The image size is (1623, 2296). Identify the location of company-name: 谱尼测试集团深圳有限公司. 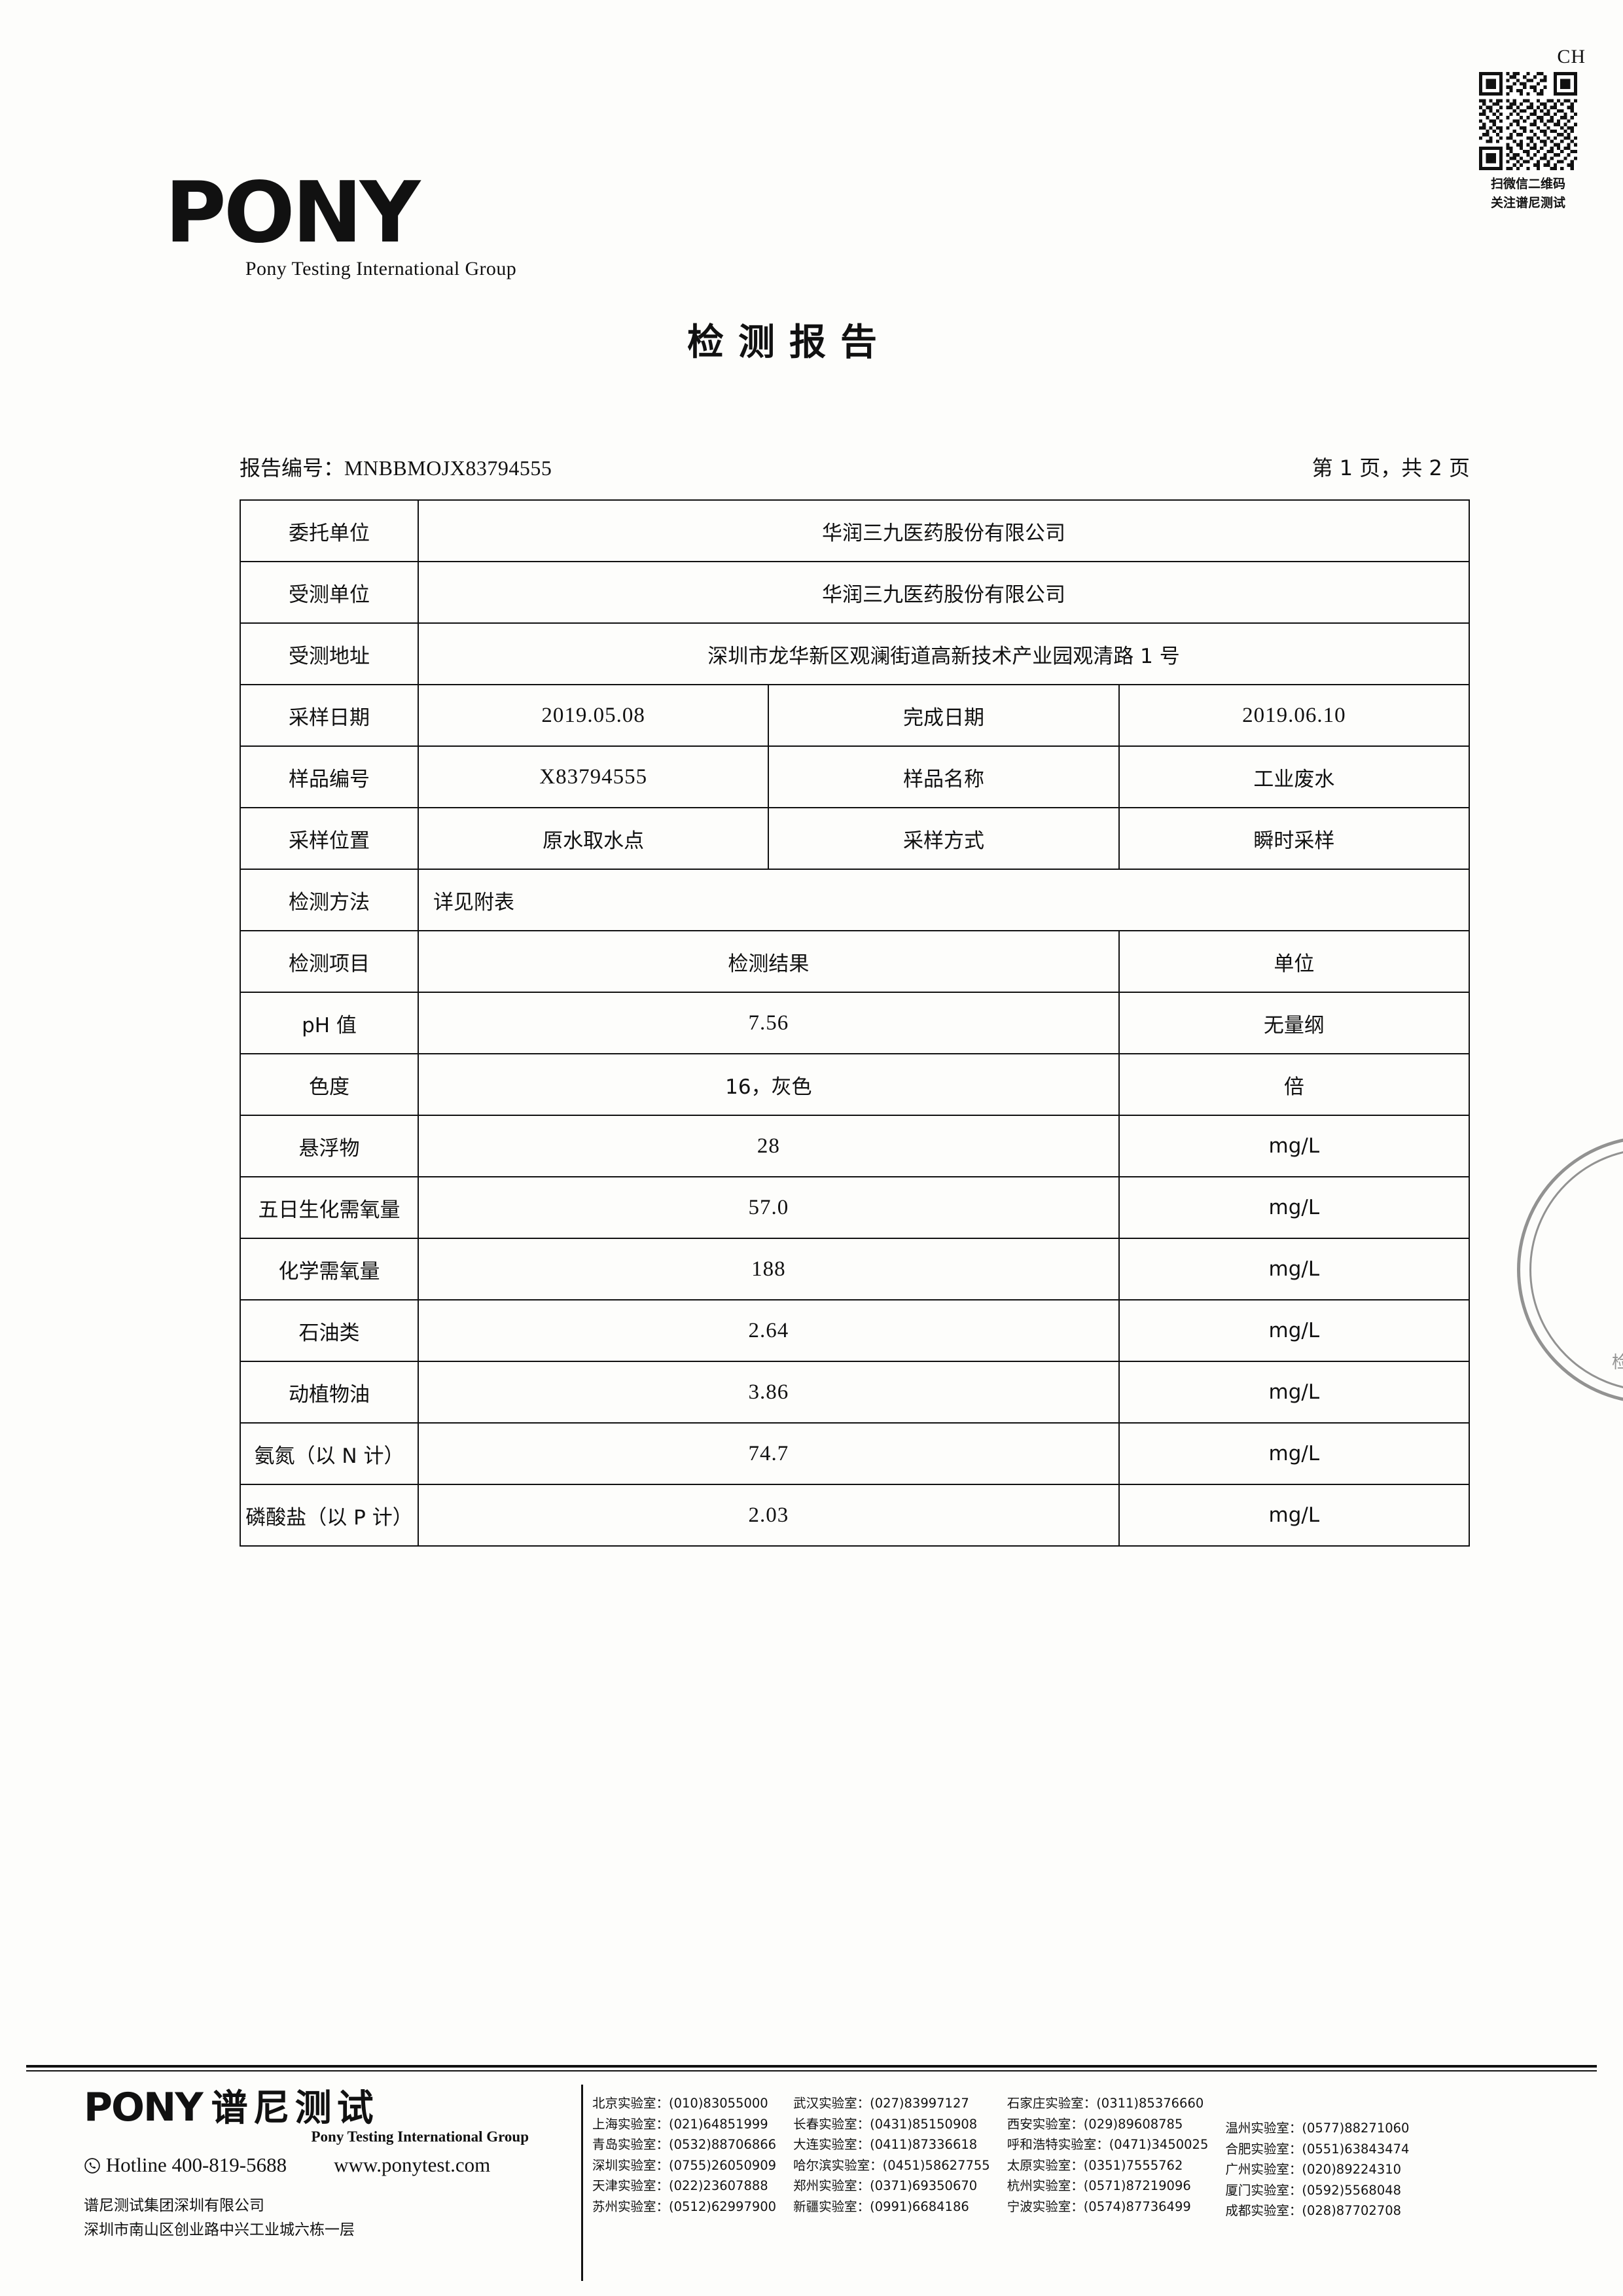
(174, 2205).